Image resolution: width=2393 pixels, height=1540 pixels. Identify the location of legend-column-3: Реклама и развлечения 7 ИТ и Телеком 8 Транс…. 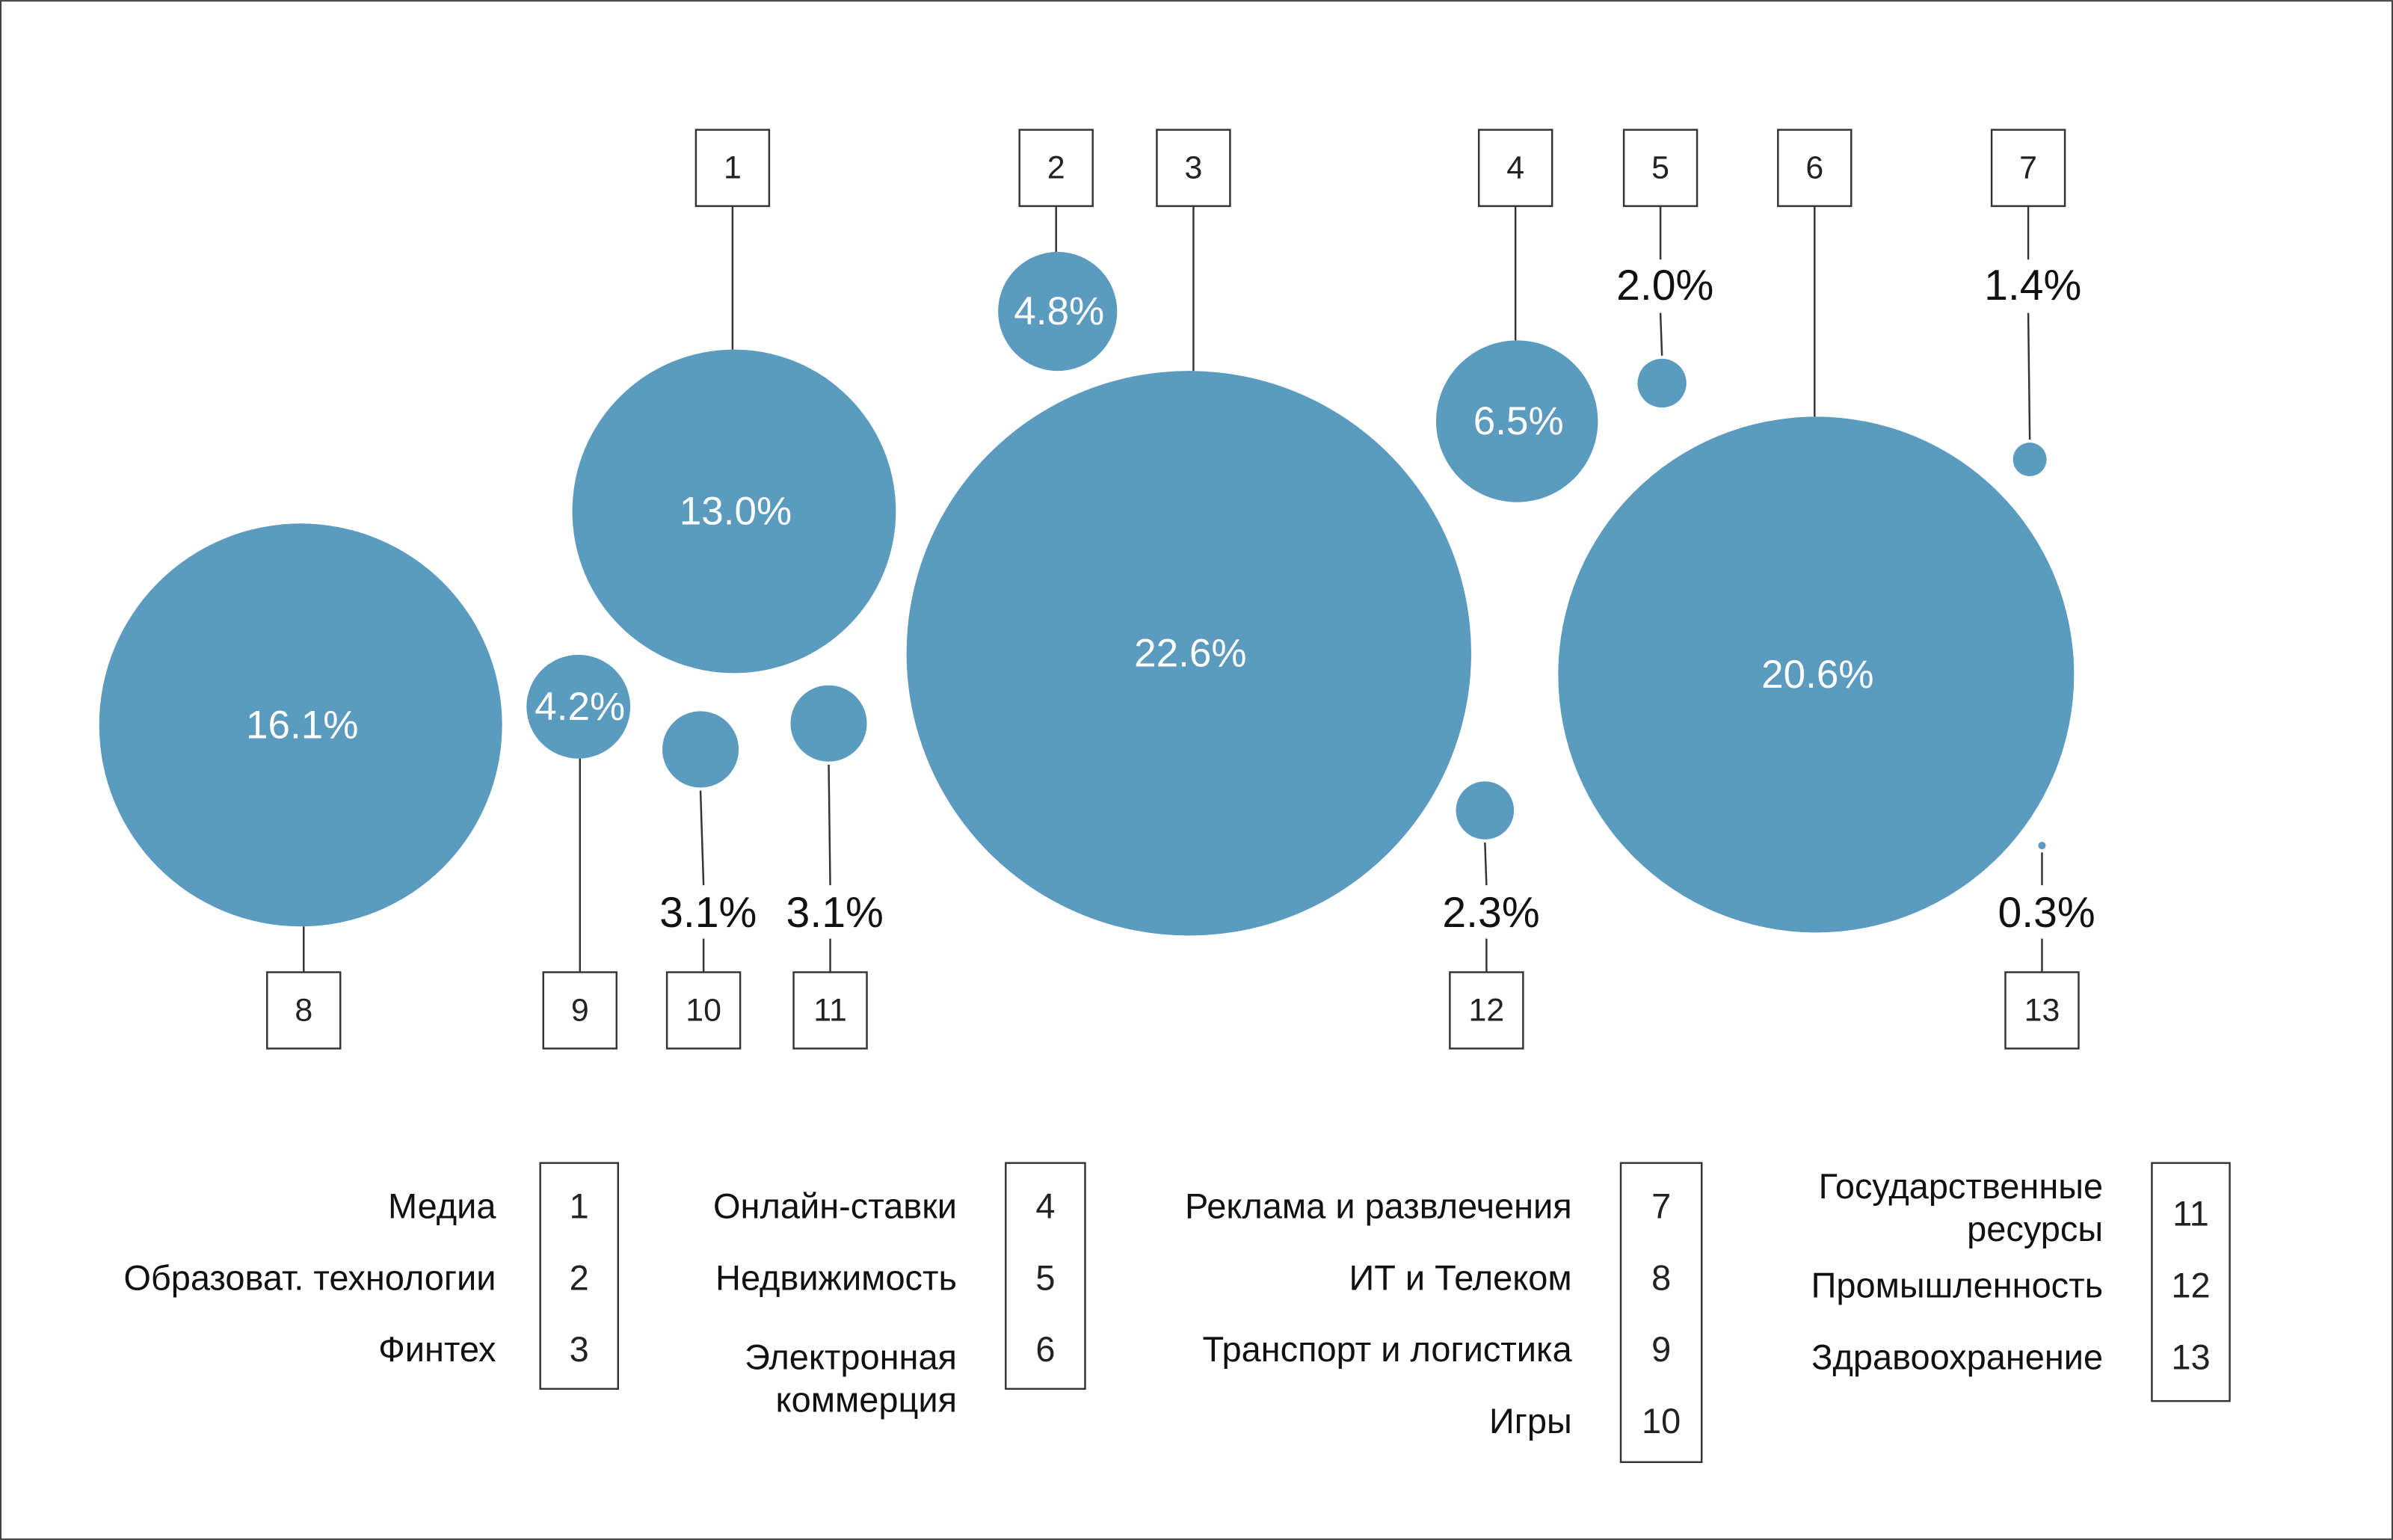
(1444, 1313).